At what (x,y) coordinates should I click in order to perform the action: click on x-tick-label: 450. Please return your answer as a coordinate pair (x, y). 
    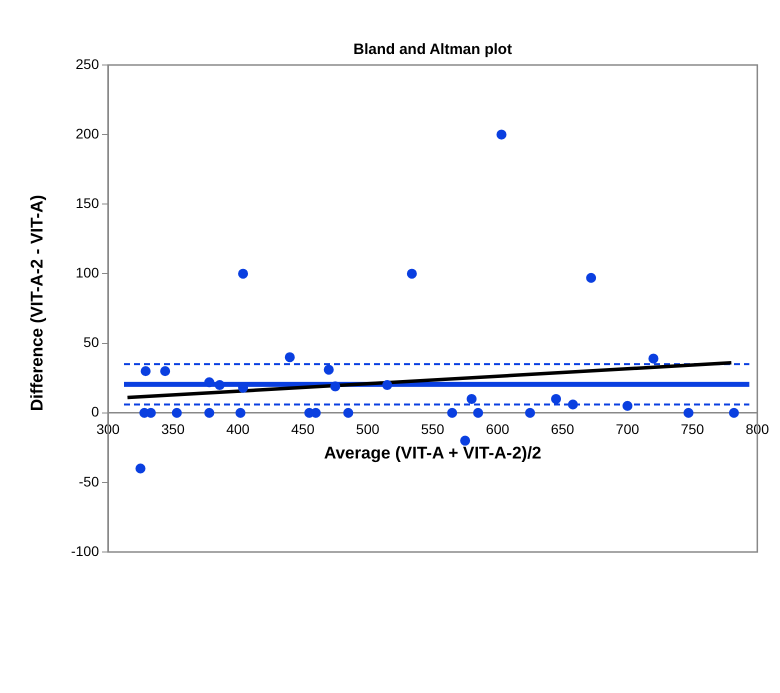
    Looking at the image, I should click on (303, 429).